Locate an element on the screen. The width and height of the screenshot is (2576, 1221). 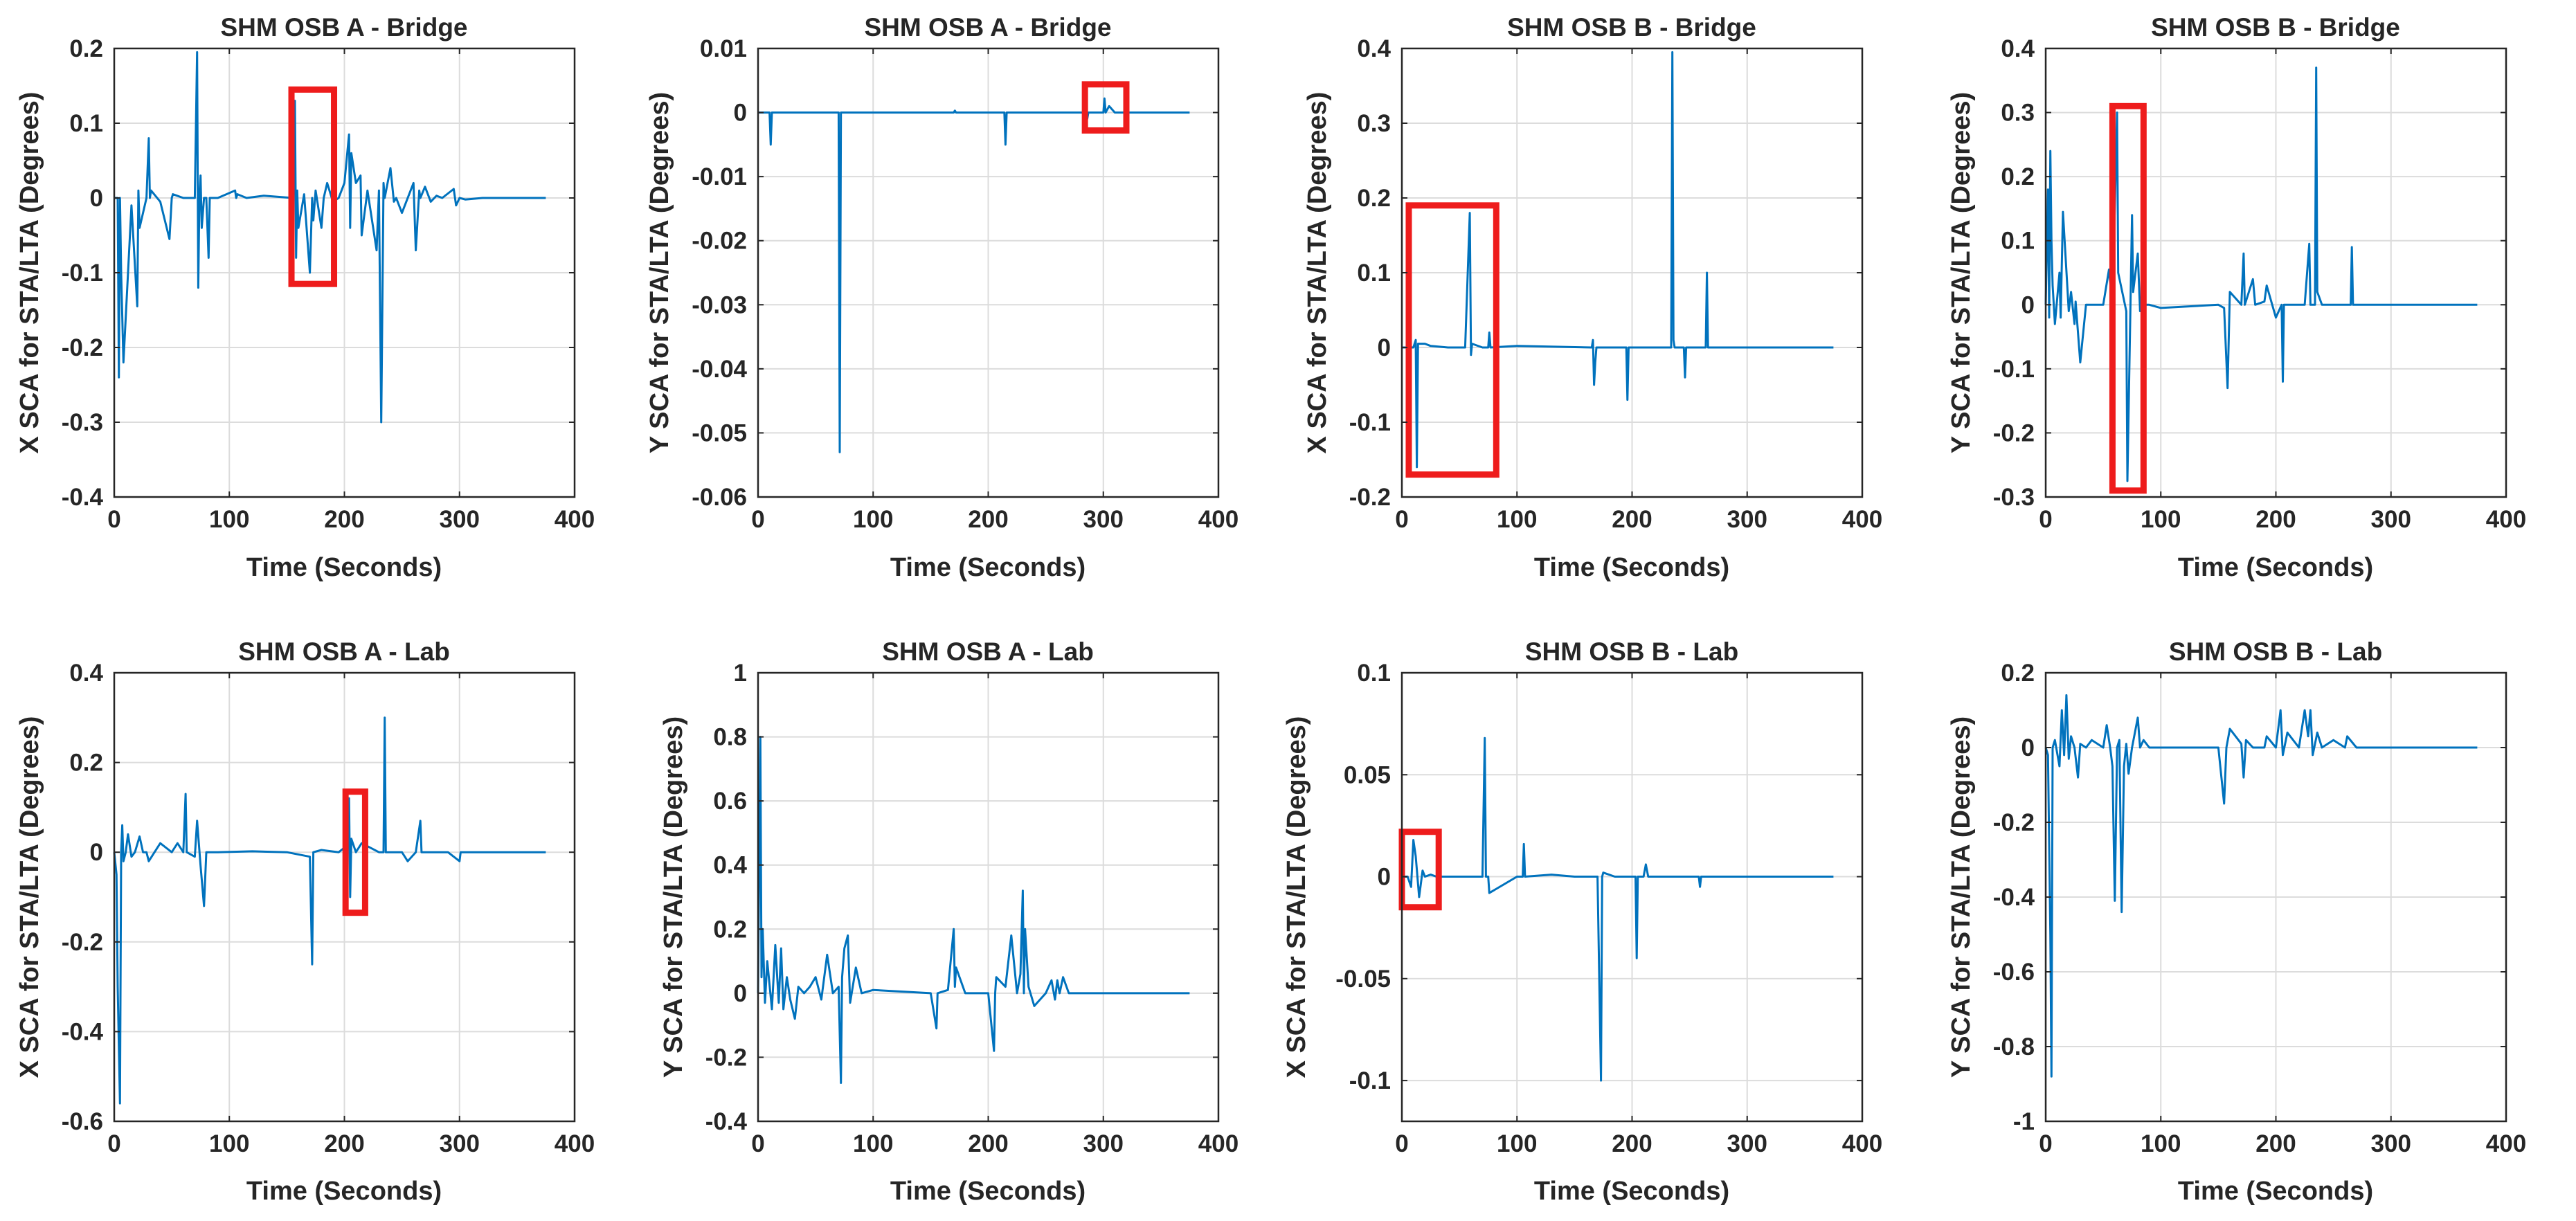
subplot-6-ylabel: Y SCA for STA/LTA (Degrees) is located at coordinates (673, 897).